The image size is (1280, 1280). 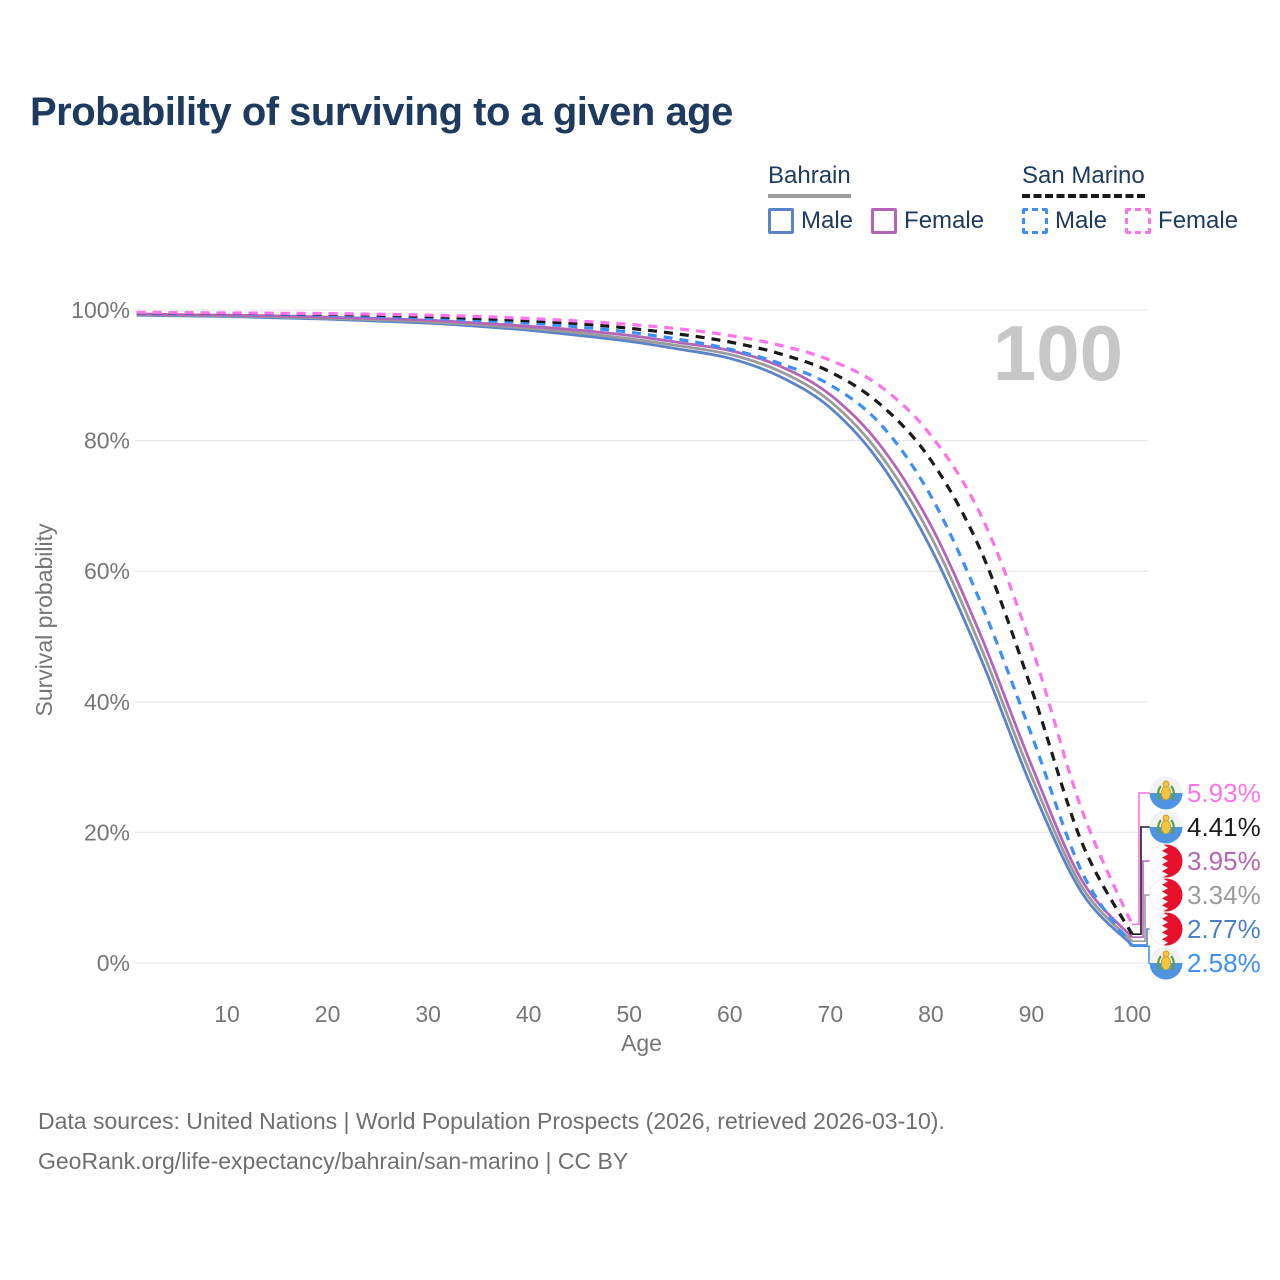 What do you see at coordinates (1224, 861) in the screenshot?
I see `end-label-value: 3.95%` at bounding box center [1224, 861].